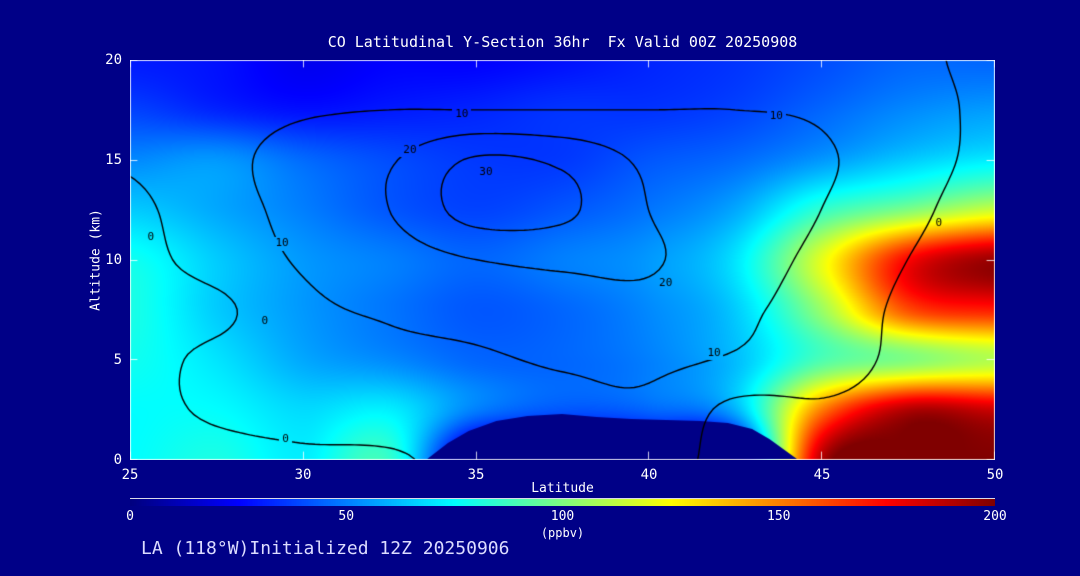  Describe the element at coordinates (130, 475) in the screenshot. I see `x-tick-label: 25` at that location.